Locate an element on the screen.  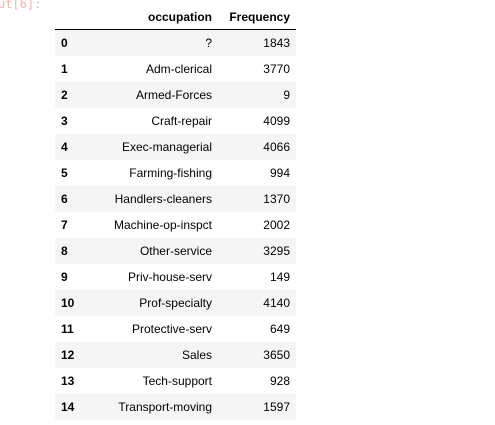
table-header: occupation Frequency is located at coordinates (175, 17).